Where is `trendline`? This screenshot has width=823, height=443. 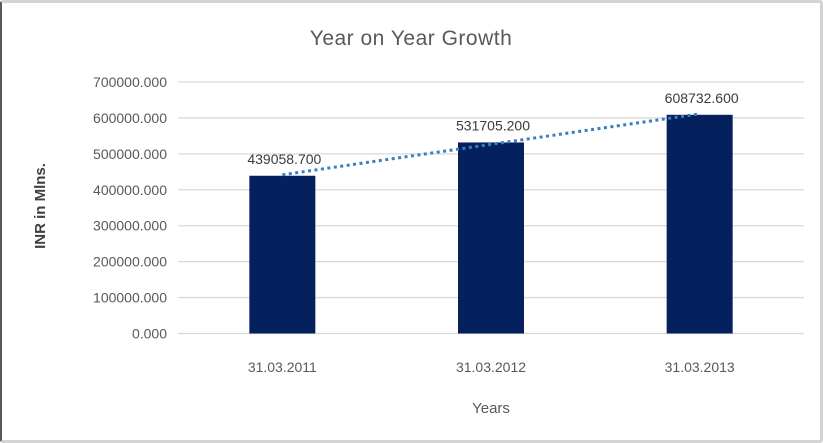
trendline is located at coordinates (491, 144).